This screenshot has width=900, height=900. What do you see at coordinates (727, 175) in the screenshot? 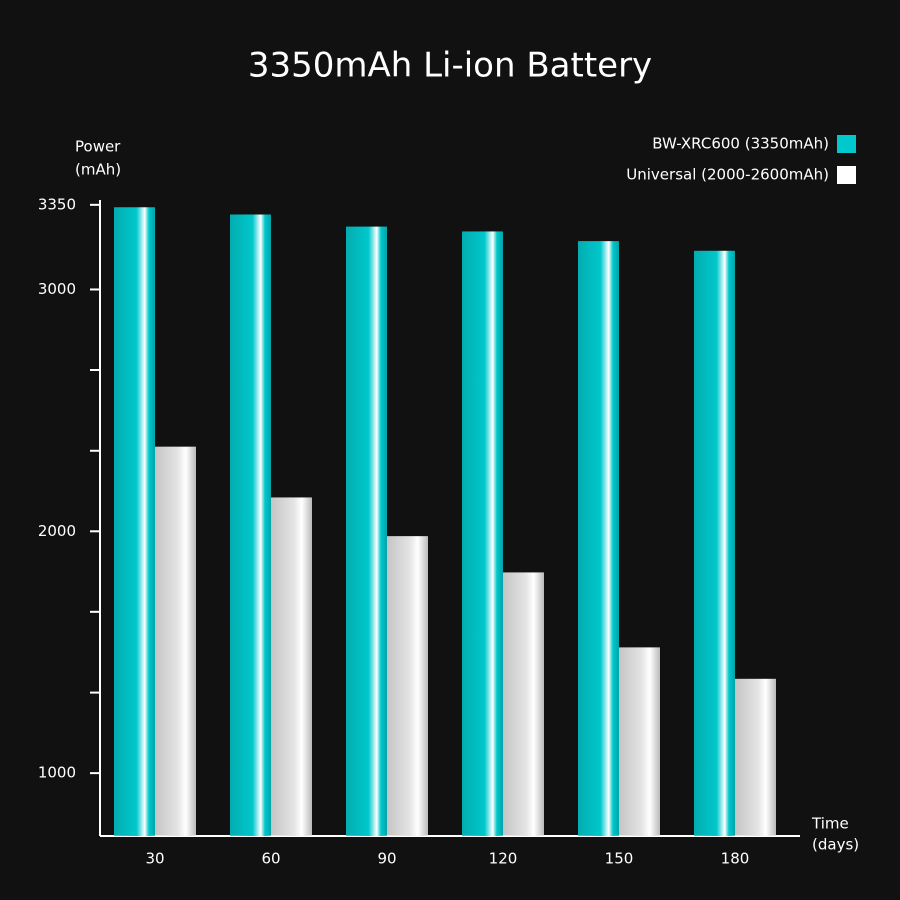
I see `legend-label: Universal (2000-2600mAh)` at bounding box center [727, 175].